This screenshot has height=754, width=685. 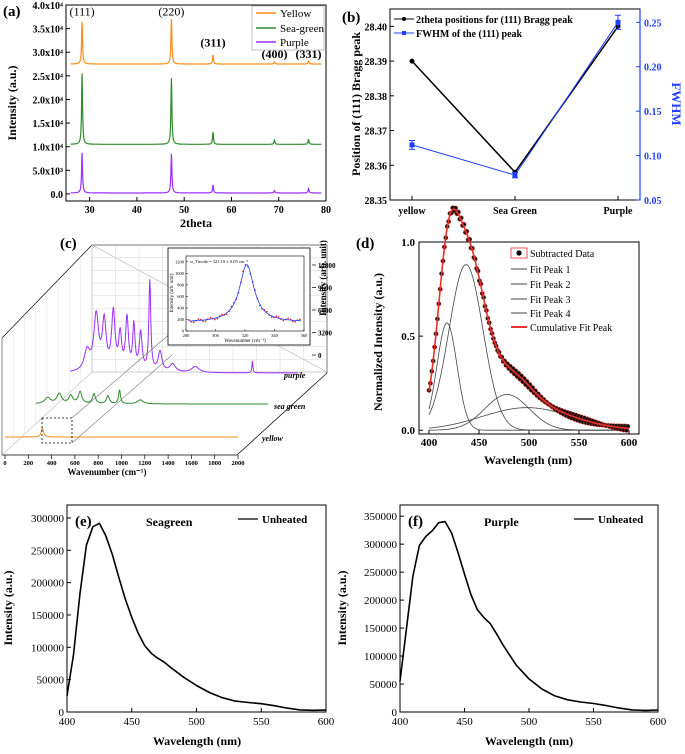 What do you see at coordinates (181, 307) in the screenshot?
I see `inset-ytick-label-2: 400` at bounding box center [181, 307].